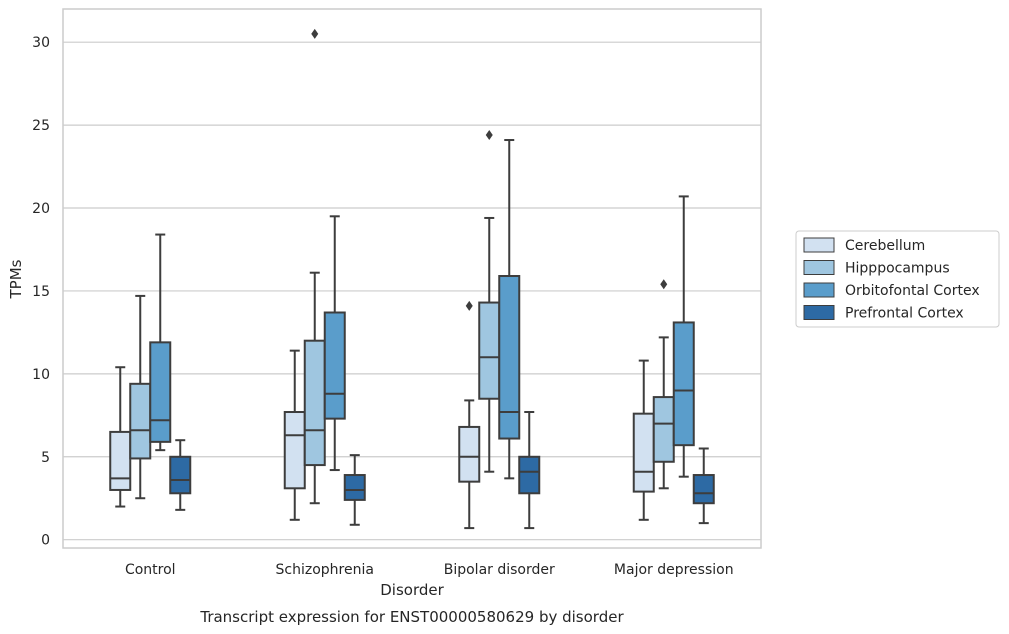 The height and width of the screenshot is (634, 1009). I want to click on x-tick-label: Major depression, so click(674, 570).